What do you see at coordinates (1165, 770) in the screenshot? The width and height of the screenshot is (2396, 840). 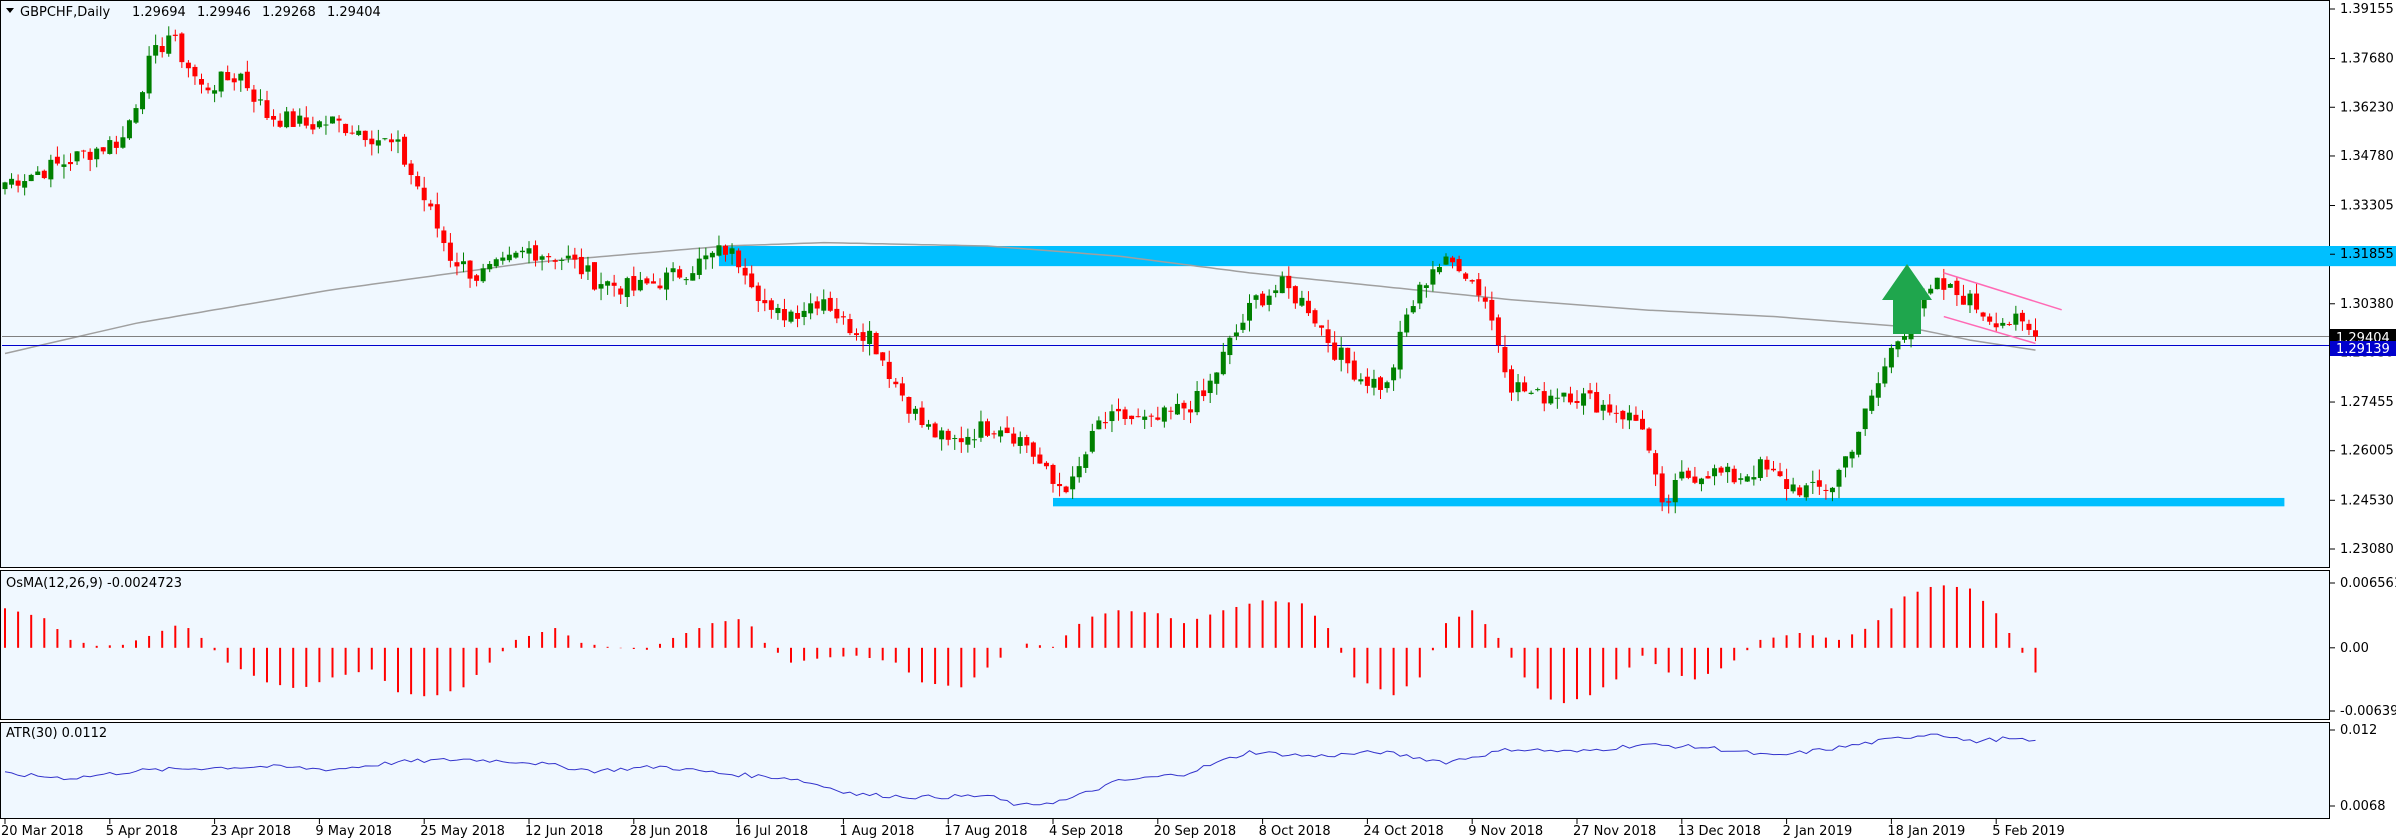 I see `atr-panel` at bounding box center [1165, 770].